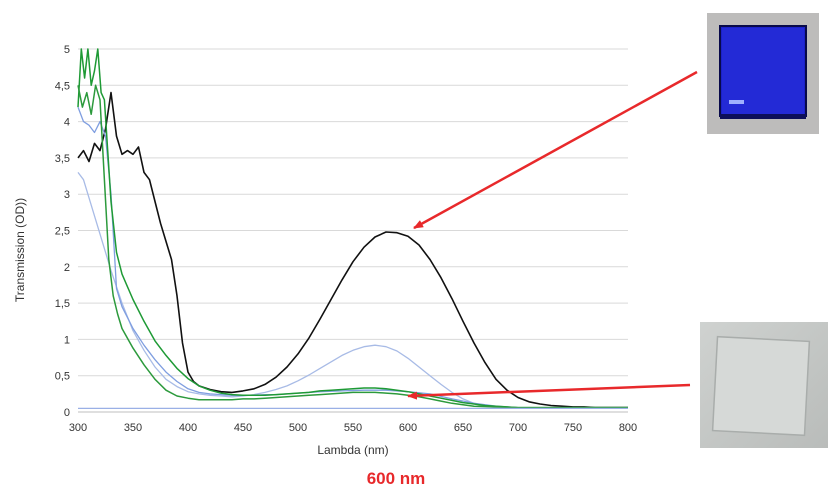 The image size is (828, 491). I want to click on y-axis-title: Transmission (OD)), so click(20, 250).